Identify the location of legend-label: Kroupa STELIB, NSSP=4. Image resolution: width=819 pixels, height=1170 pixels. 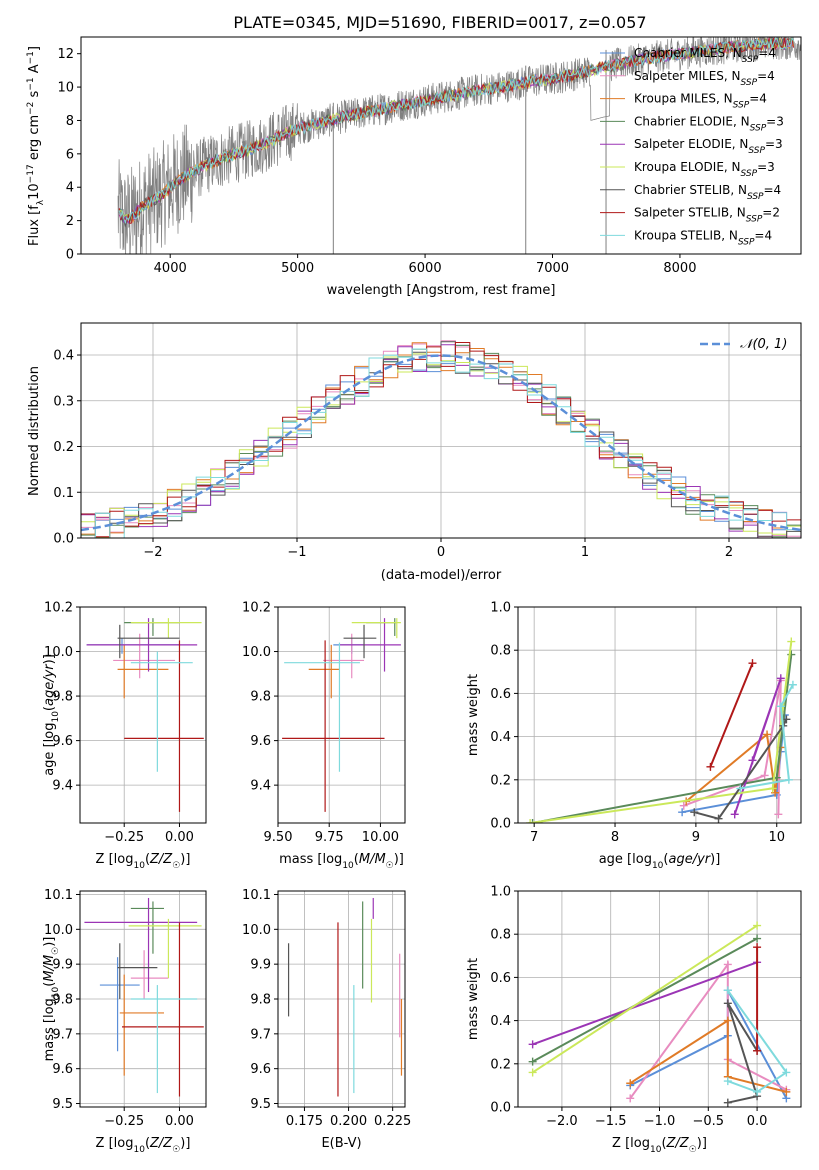
(703, 237).